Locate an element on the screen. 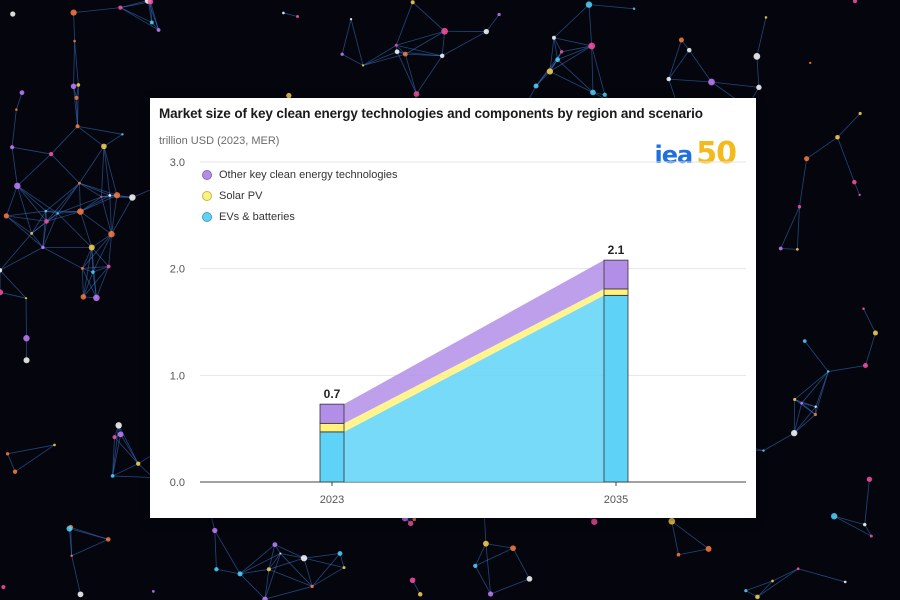  legend-label: Solar PV is located at coordinates (241, 195).